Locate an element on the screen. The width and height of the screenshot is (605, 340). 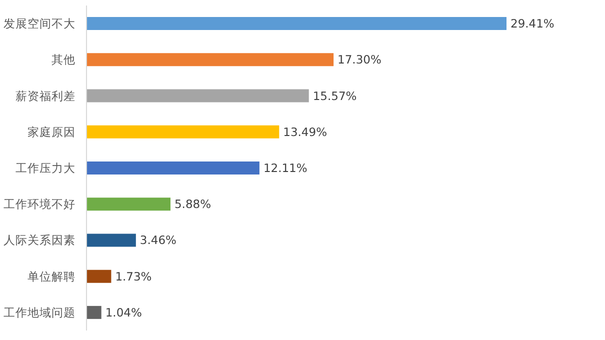
y-tick-label: 人际关系因素 is located at coordinates (40, 240).